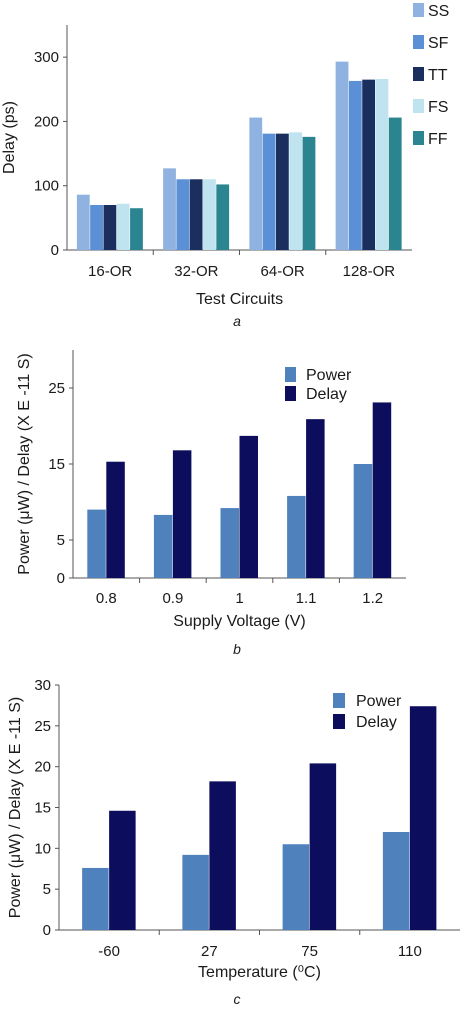 The width and height of the screenshot is (474, 1010). I want to click on x-tick-label: 1, so click(239, 598).